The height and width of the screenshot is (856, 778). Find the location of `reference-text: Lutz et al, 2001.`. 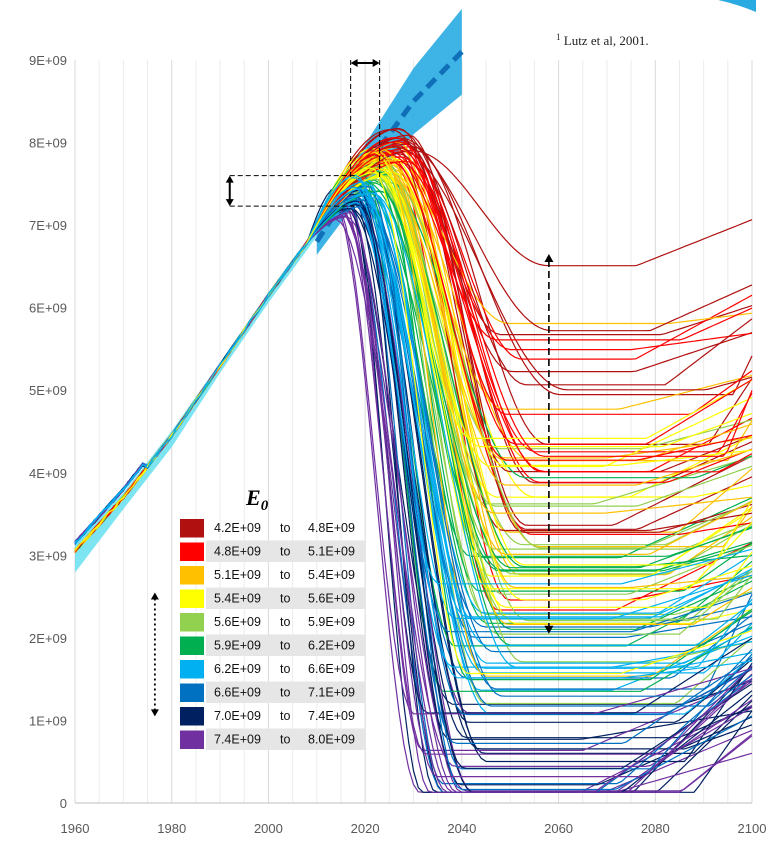

reference-text: Lutz et al, 2001. is located at coordinates (606, 40).